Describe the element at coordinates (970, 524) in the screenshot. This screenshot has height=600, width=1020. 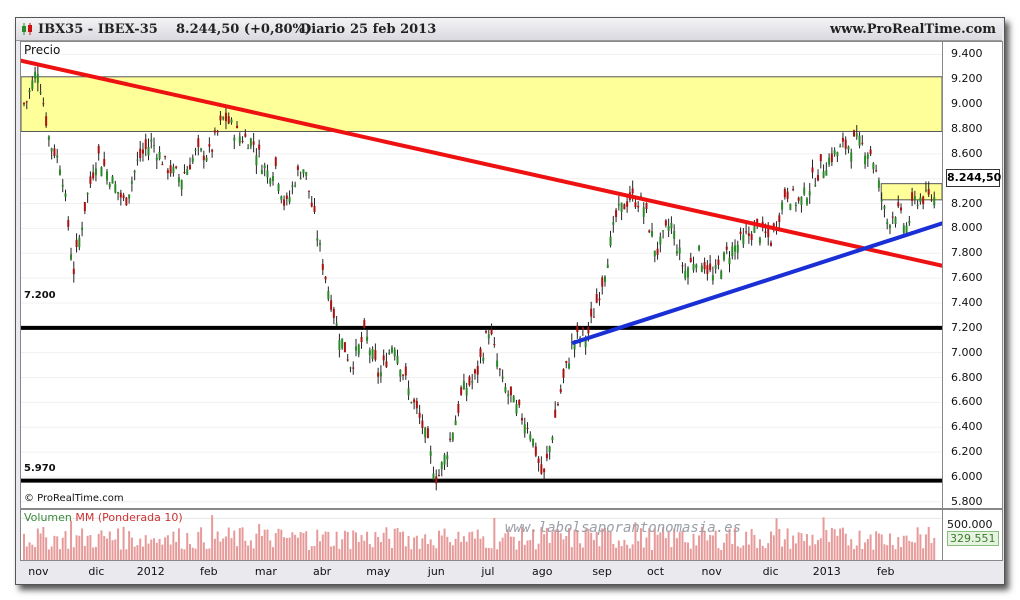
I see `volume-axis-value: 500.000` at that location.